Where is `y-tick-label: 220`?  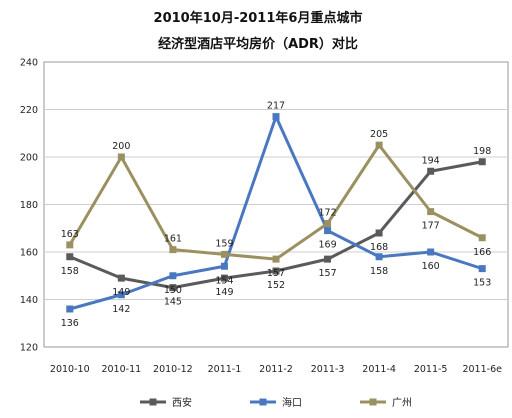 y-tick-label: 220 is located at coordinates (29, 110).